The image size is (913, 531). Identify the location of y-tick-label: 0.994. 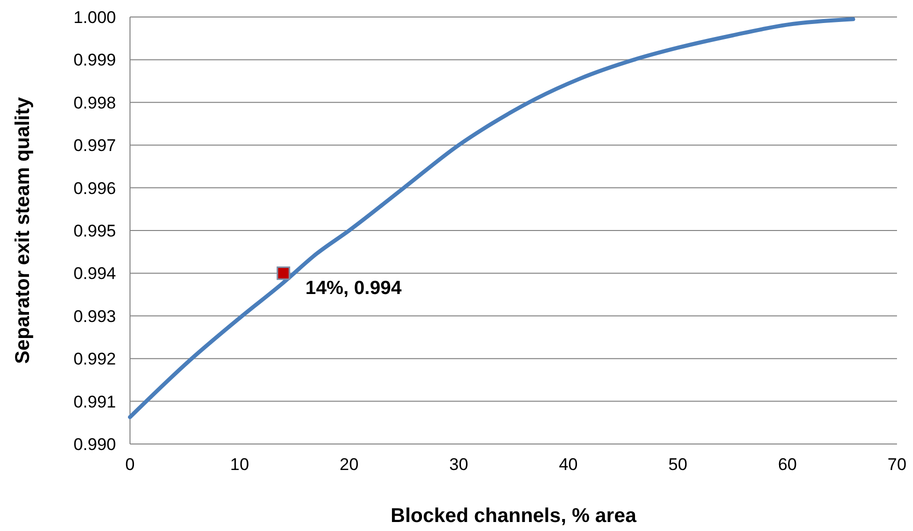
(94, 274).